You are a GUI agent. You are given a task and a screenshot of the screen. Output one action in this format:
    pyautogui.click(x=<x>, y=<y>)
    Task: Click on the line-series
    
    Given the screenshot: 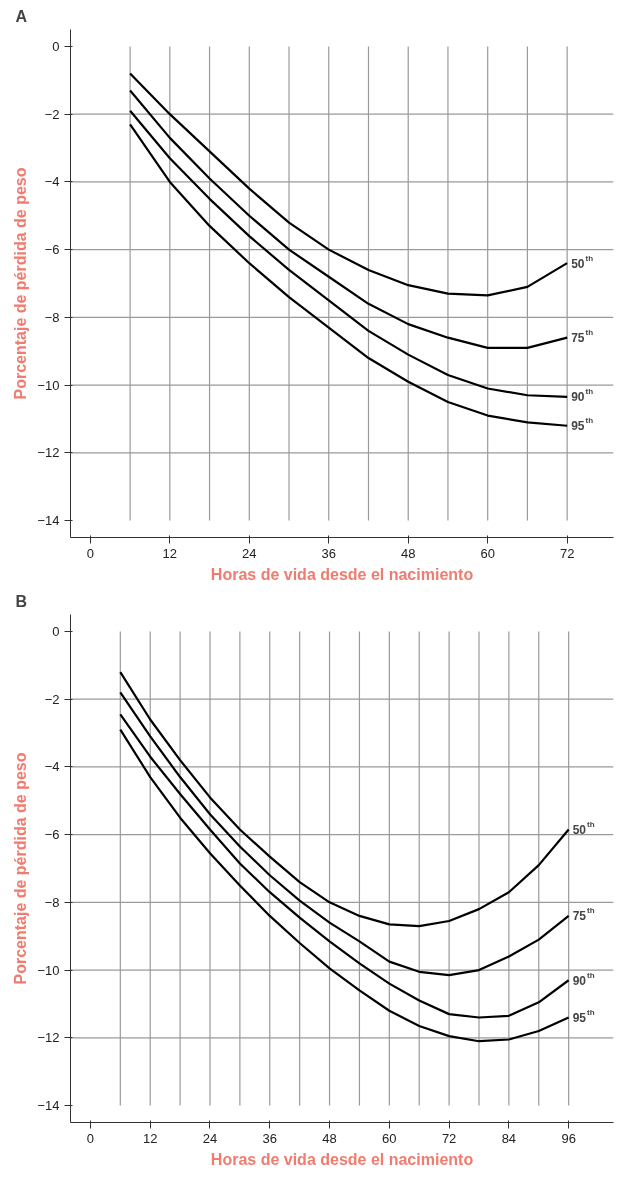 What is the action you would take?
    pyautogui.click(x=349, y=184)
    